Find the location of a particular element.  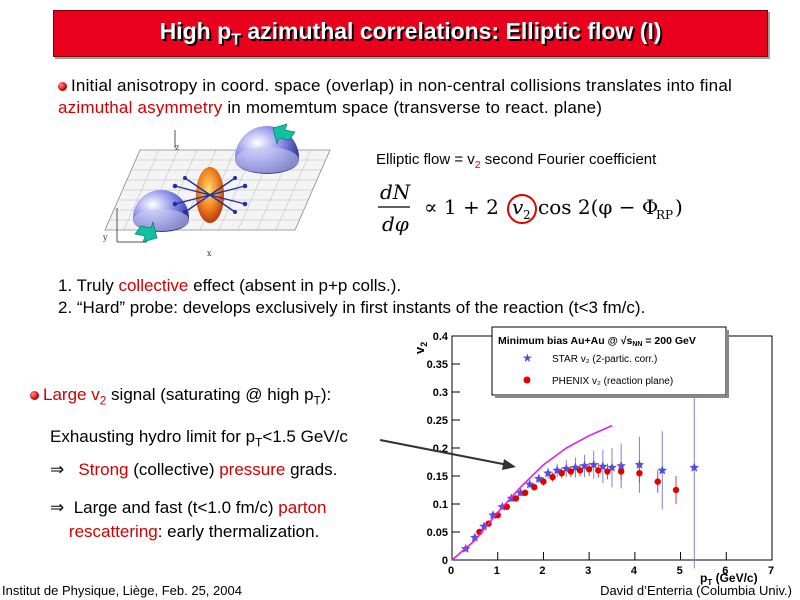

legend-phenix-label: PHENIX v₂ (reaction plane) is located at coordinates (612, 381).